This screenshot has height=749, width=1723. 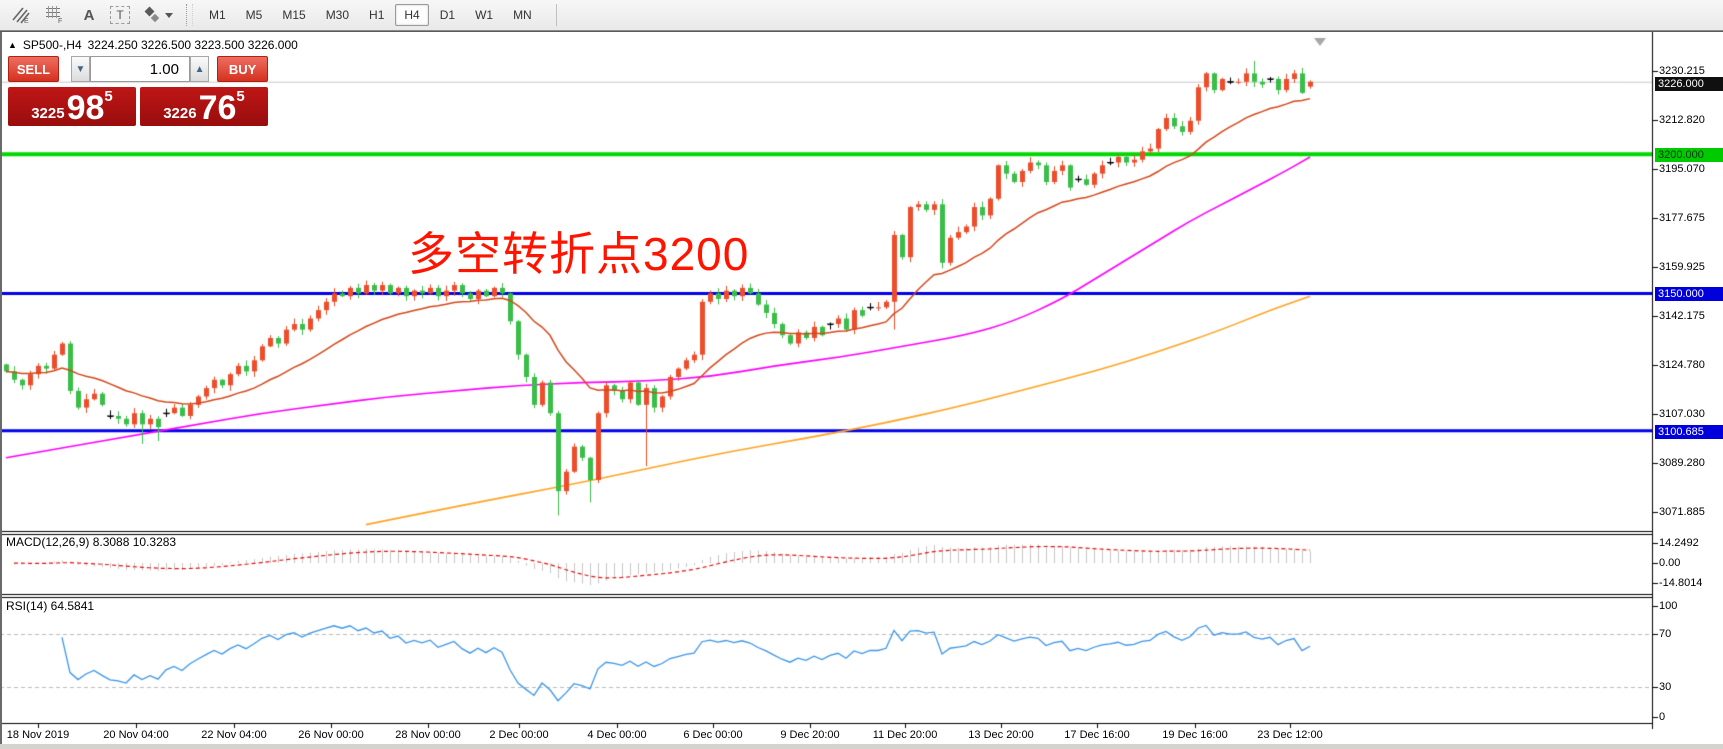 What do you see at coordinates (522, 15) in the screenshot?
I see `tab-mn: MN` at bounding box center [522, 15].